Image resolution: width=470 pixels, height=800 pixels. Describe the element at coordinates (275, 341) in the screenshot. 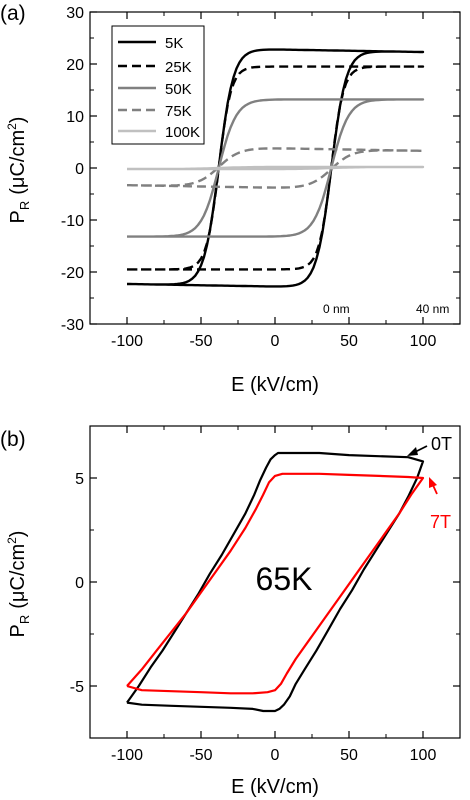

I see `x-tick-label-a: 0` at that location.